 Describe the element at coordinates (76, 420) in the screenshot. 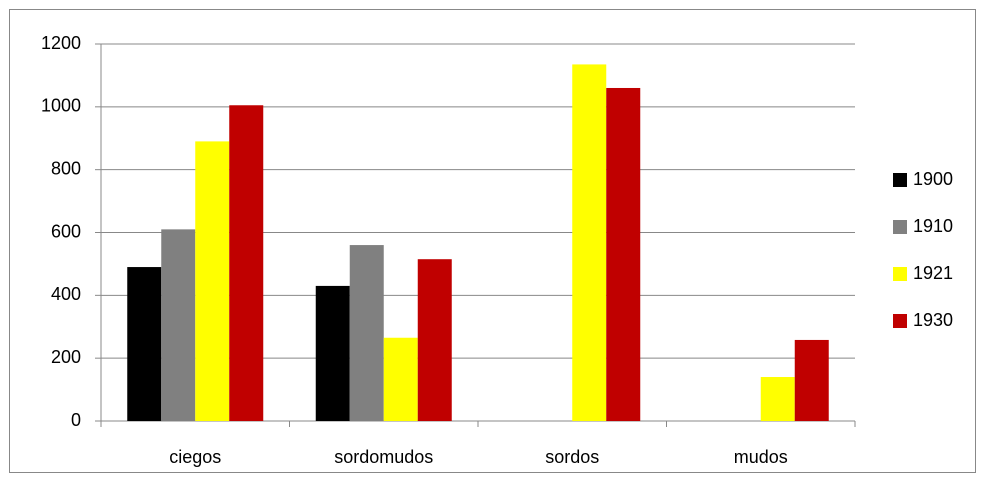

I see `y-tick-label: 0` at that location.